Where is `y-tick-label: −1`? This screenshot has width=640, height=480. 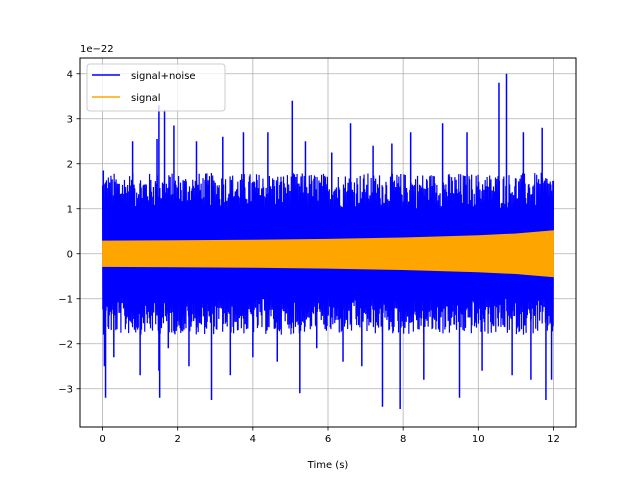
y-tick-label: −1 is located at coordinates (65, 299).